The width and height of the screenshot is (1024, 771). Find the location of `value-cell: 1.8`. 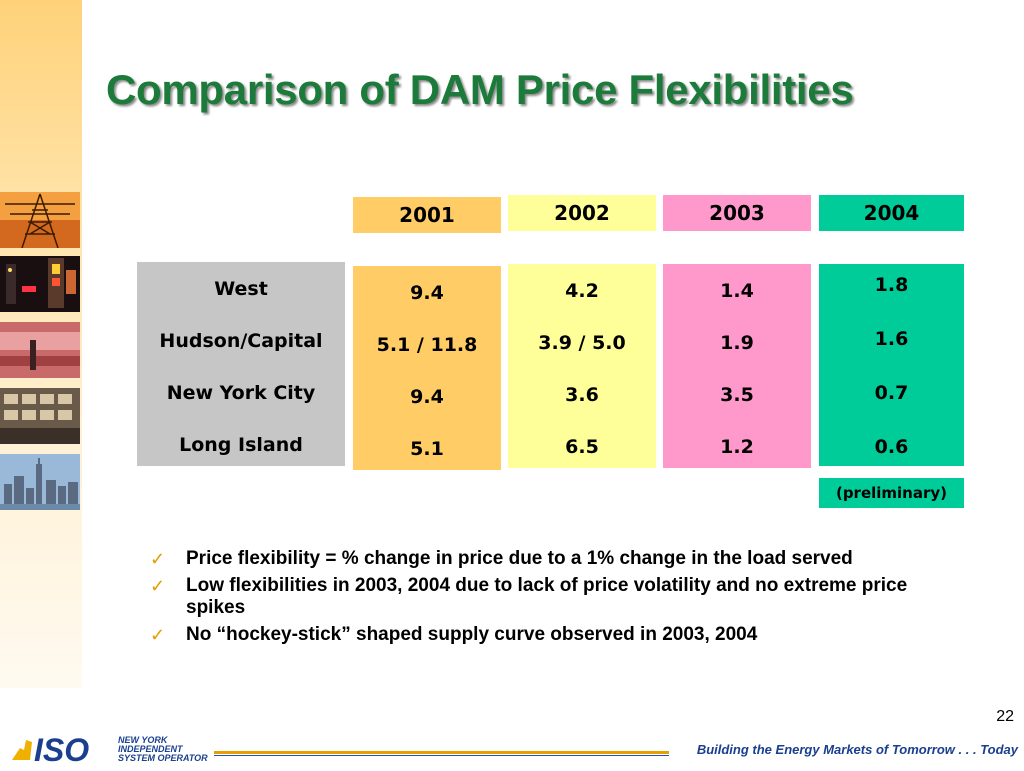

value-cell: 1.8 is located at coordinates (891, 285).